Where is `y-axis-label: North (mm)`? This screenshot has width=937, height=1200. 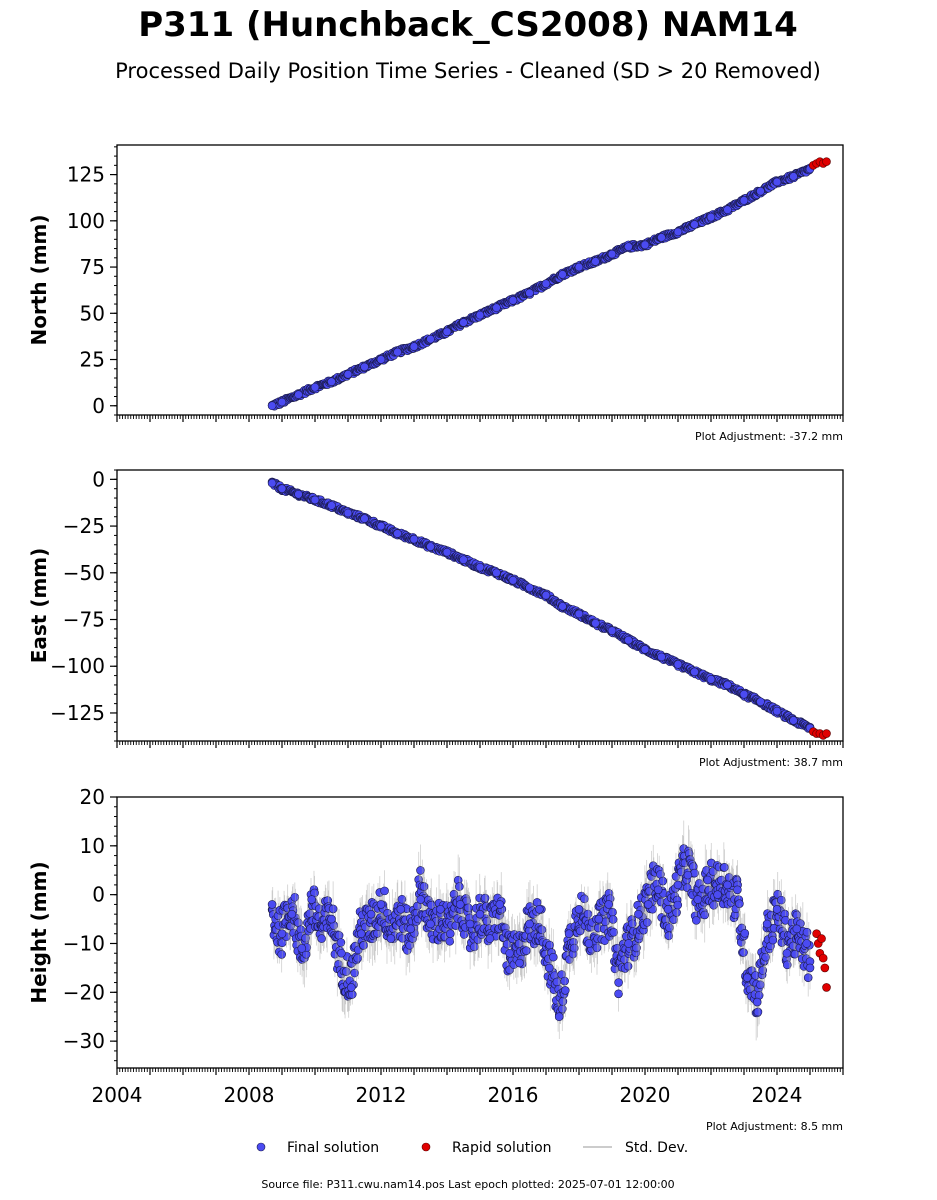
y-axis-label: North (mm) is located at coordinates (39, 279).